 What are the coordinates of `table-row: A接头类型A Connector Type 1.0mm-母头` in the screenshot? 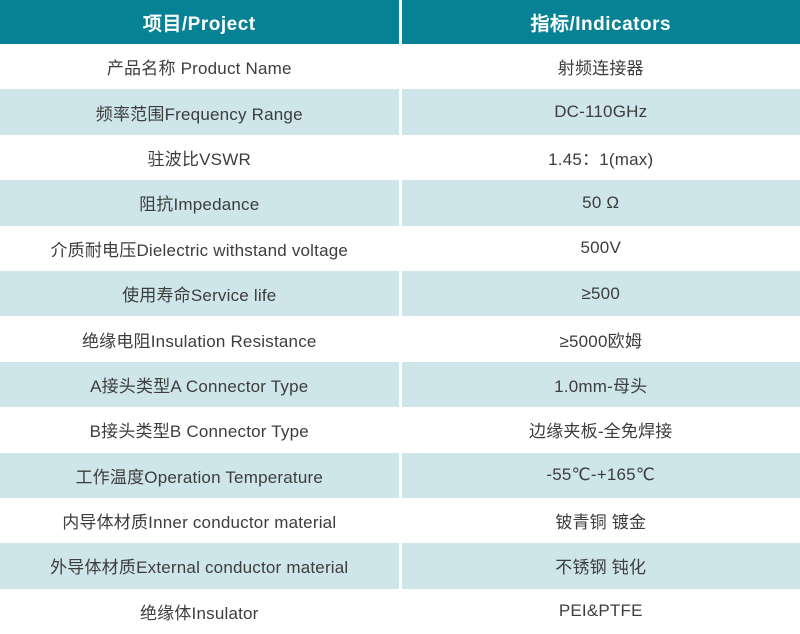 It's located at (400, 384).